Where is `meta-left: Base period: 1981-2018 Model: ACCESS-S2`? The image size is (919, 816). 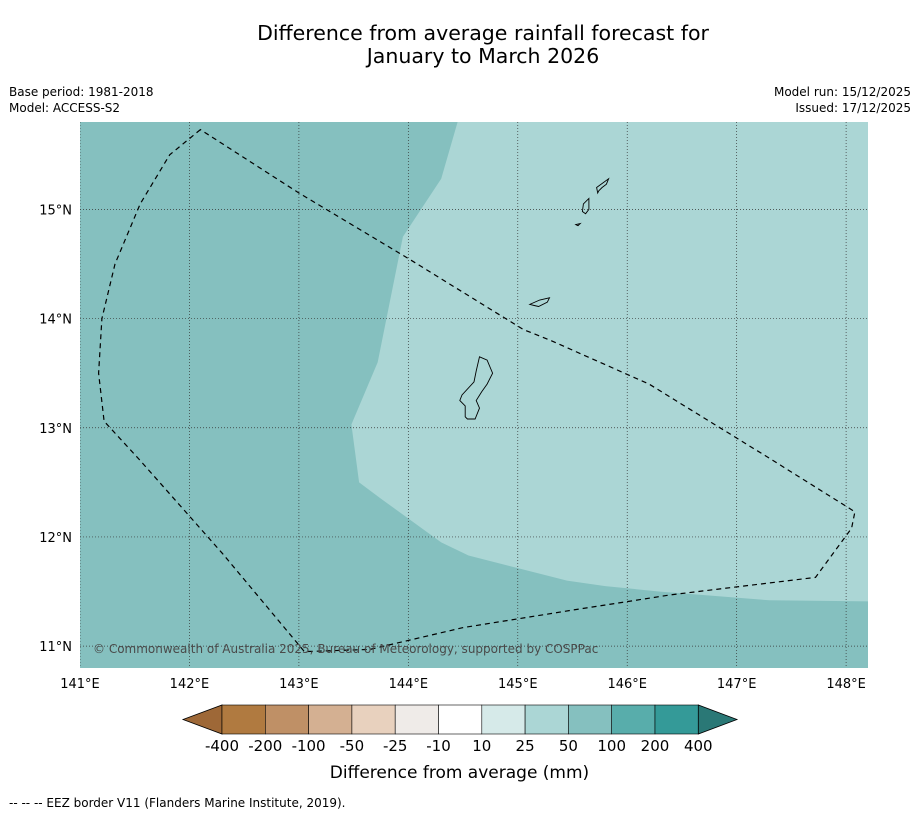 meta-left: Base period: 1981-2018 Model: ACCESS-S2 is located at coordinates (81, 100).